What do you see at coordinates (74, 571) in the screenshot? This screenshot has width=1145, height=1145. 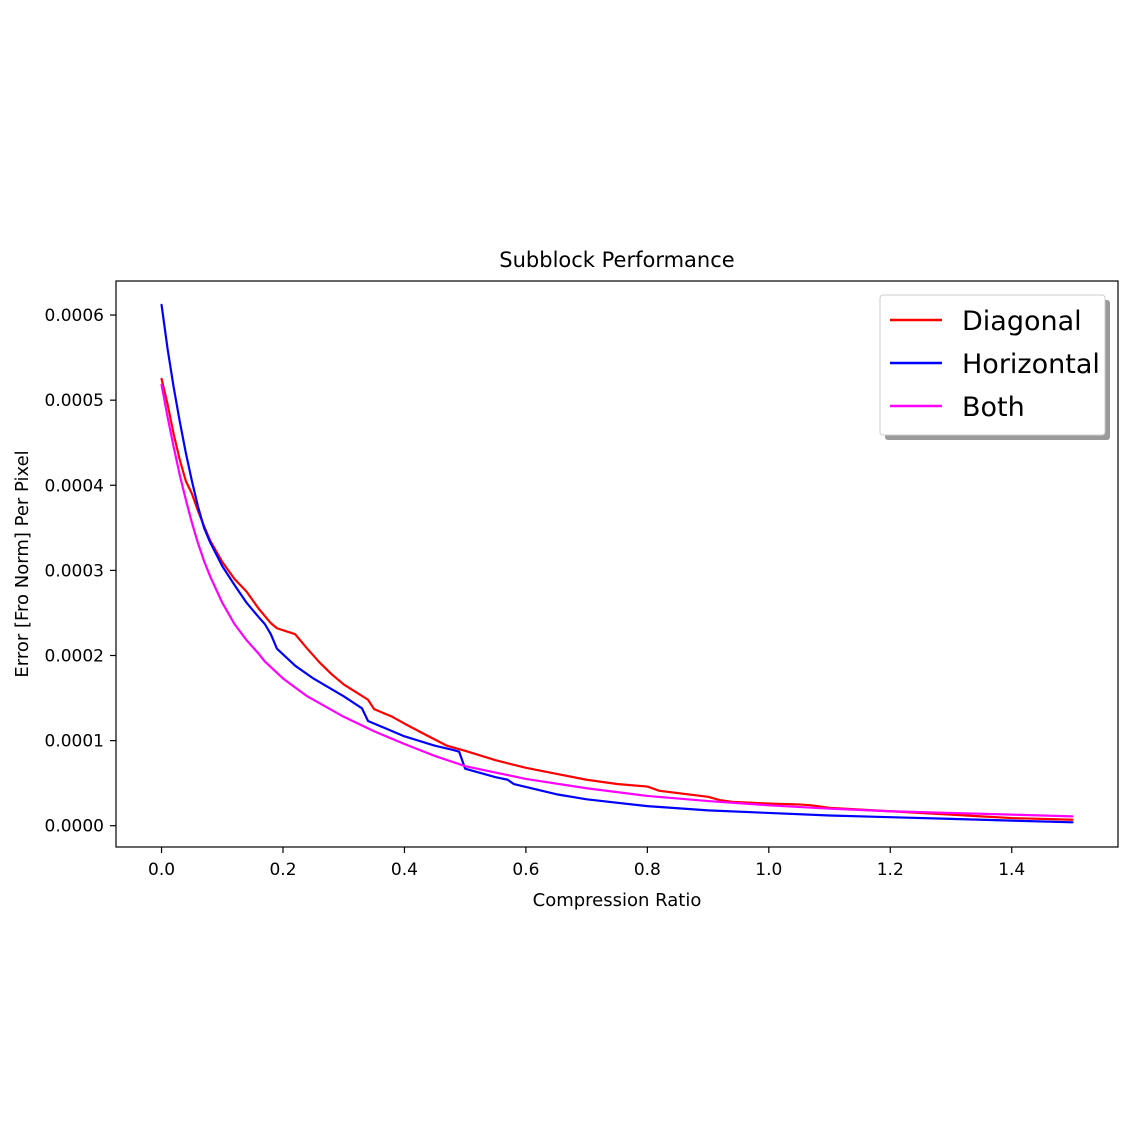 I see `y-tick-label: 0.0003` at bounding box center [74, 571].